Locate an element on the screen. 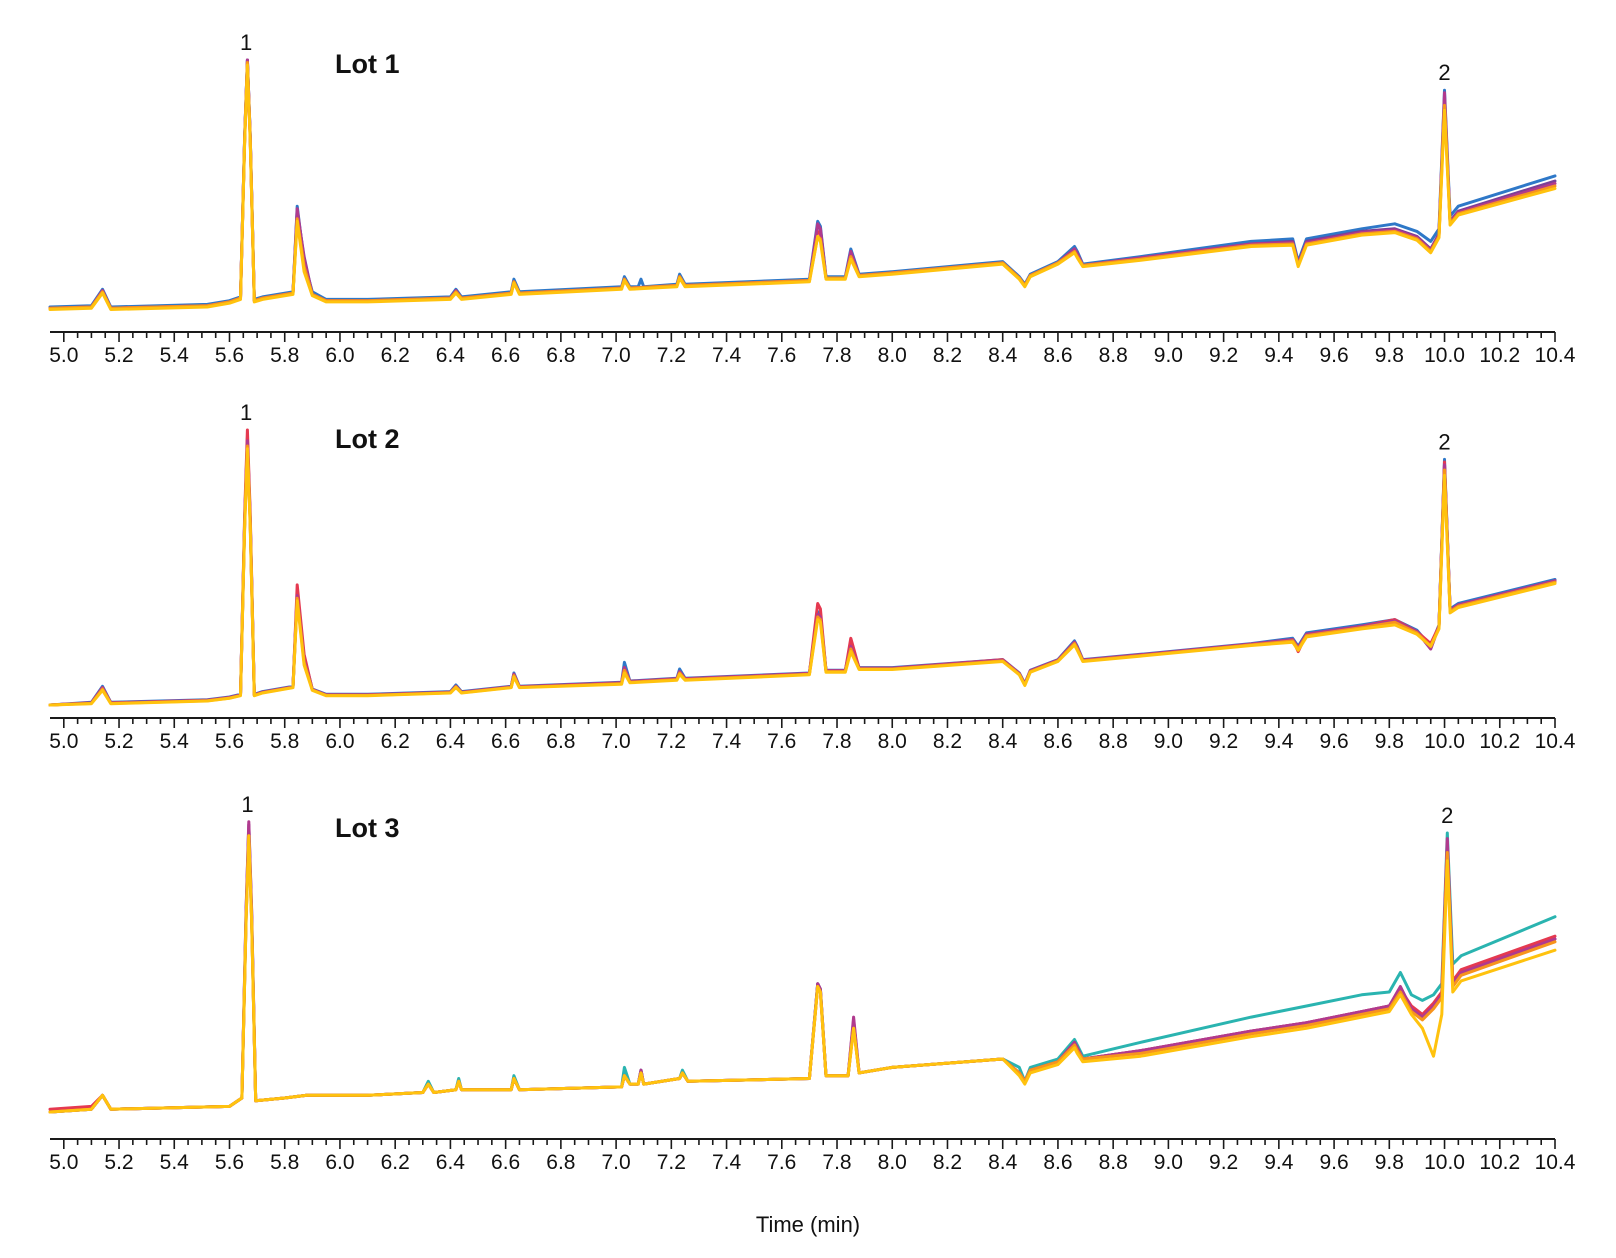  chart-title: Lot 2 is located at coordinates (367, 439).